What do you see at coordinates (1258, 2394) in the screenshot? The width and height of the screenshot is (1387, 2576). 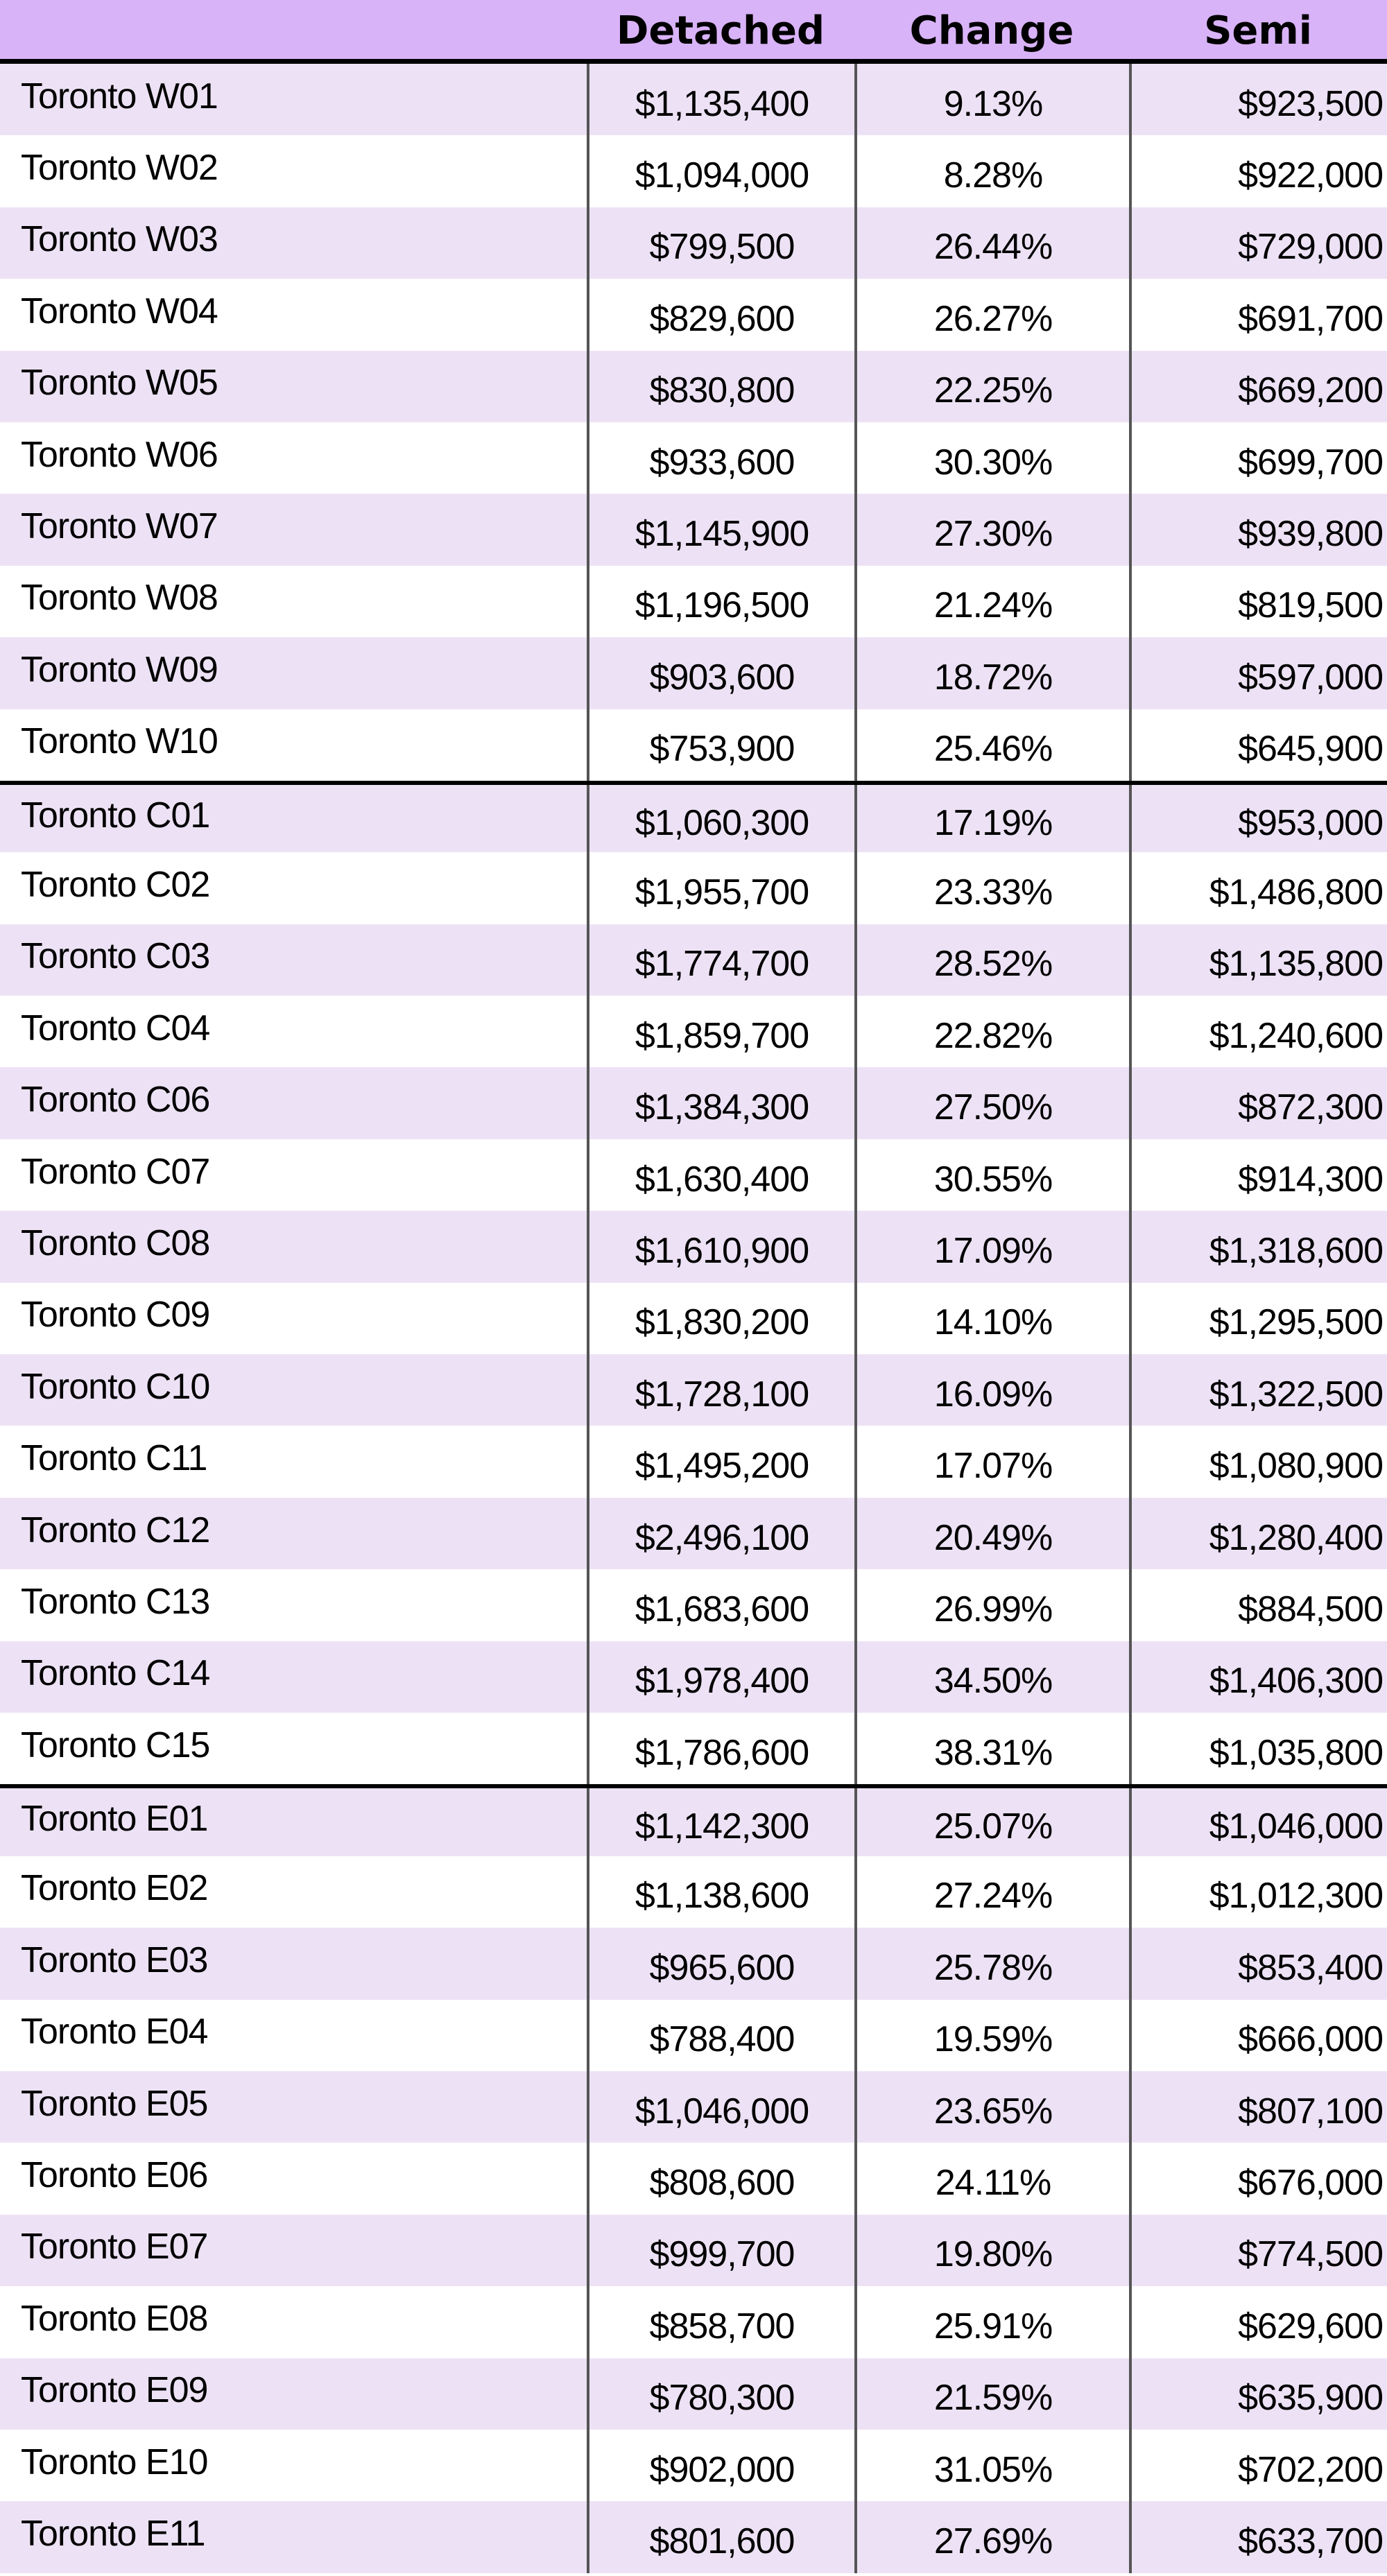 I see `semi-price-cell: $635,900` at bounding box center [1258, 2394].